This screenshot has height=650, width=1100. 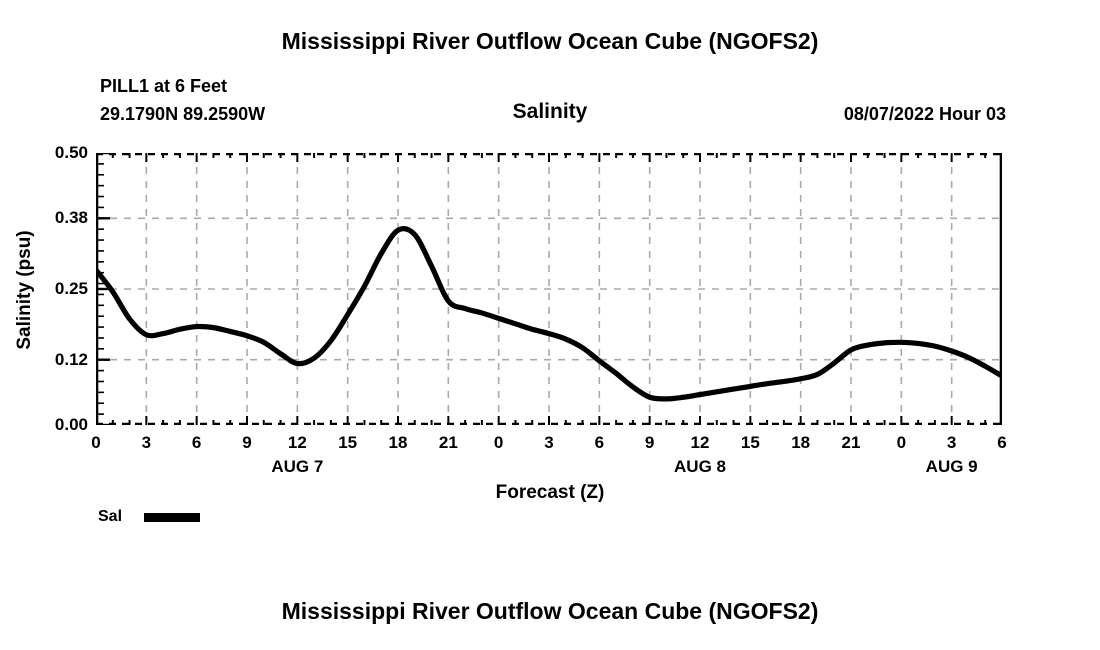 I want to click on y-tick-label: 0.50, so click(x=71, y=152).